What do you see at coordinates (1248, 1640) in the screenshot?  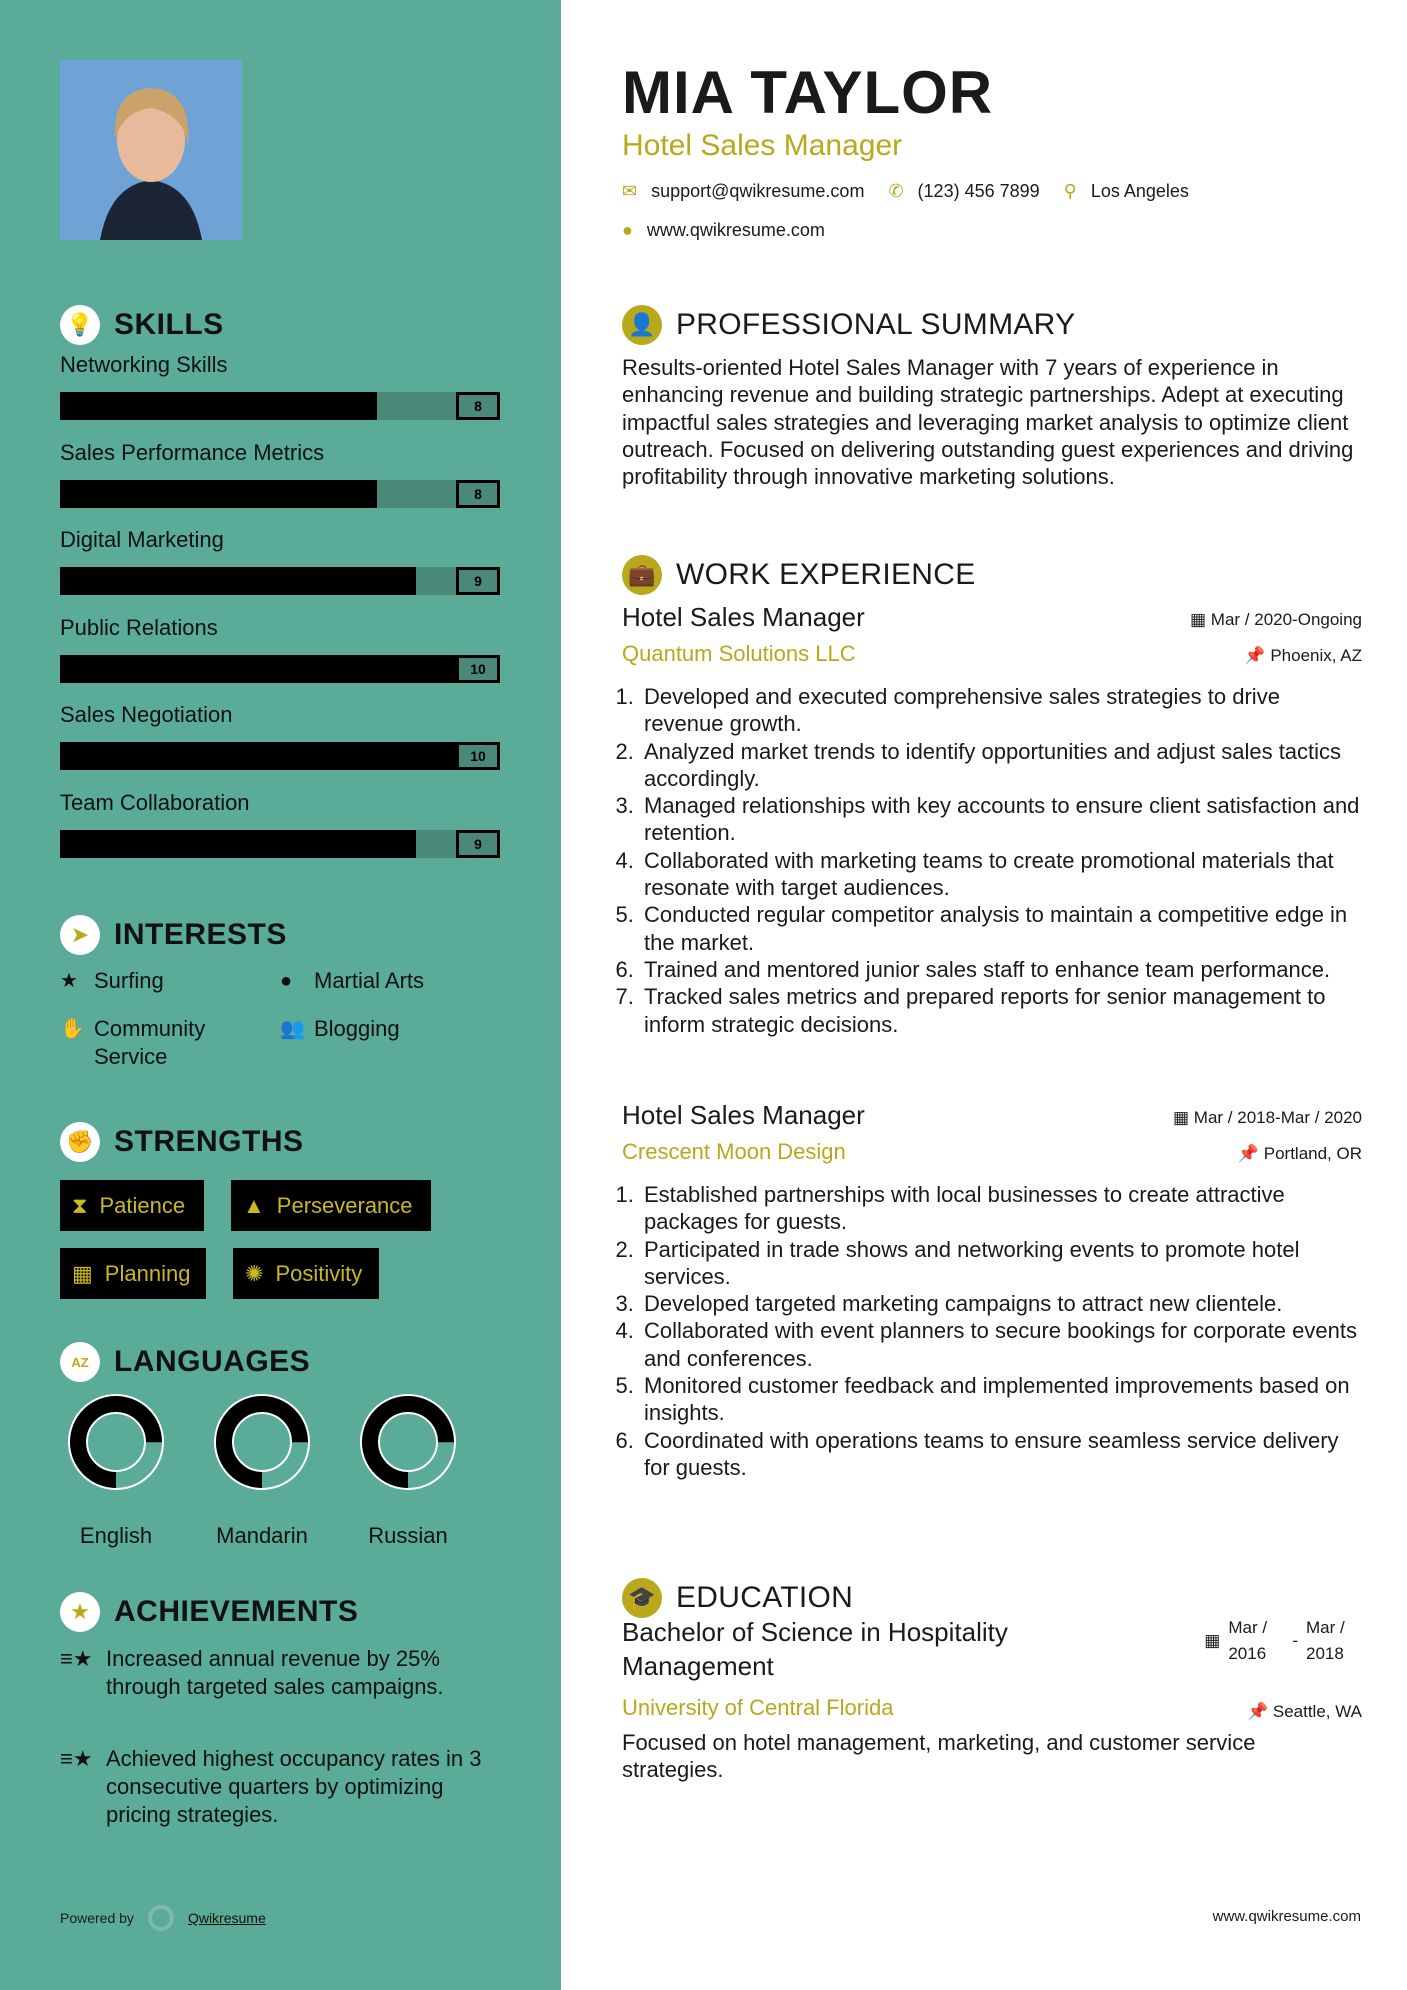 I see `edu-start: Mar / 2016` at bounding box center [1248, 1640].